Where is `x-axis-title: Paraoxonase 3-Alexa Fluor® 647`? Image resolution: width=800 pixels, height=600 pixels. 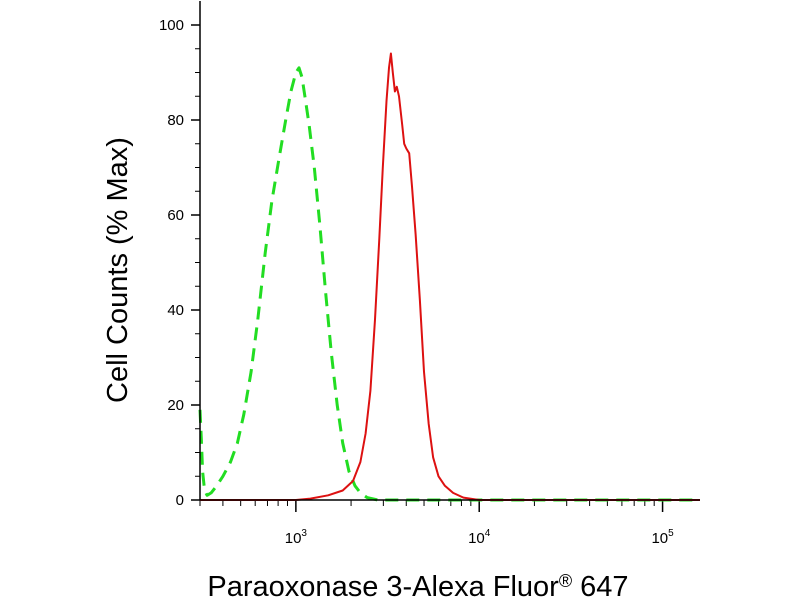 x-axis-title: Paraoxonase 3-Alexa Fluor® 647 is located at coordinates (417, 585).